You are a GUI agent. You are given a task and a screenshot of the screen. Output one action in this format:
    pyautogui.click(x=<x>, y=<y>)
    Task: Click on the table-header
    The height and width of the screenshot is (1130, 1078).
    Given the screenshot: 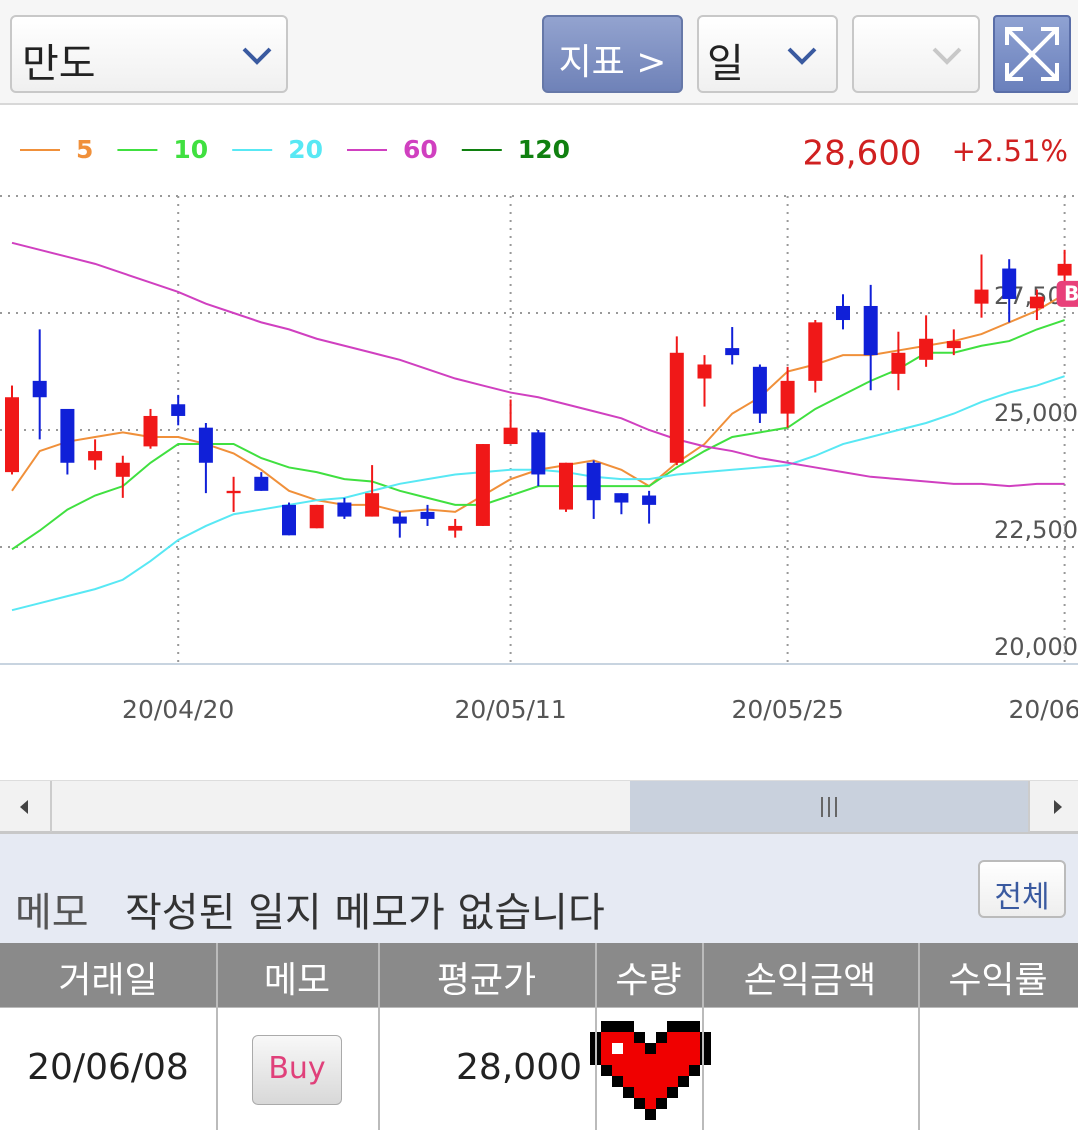 What is the action you would take?
    pyautogui.click(x=539, y=975)
    